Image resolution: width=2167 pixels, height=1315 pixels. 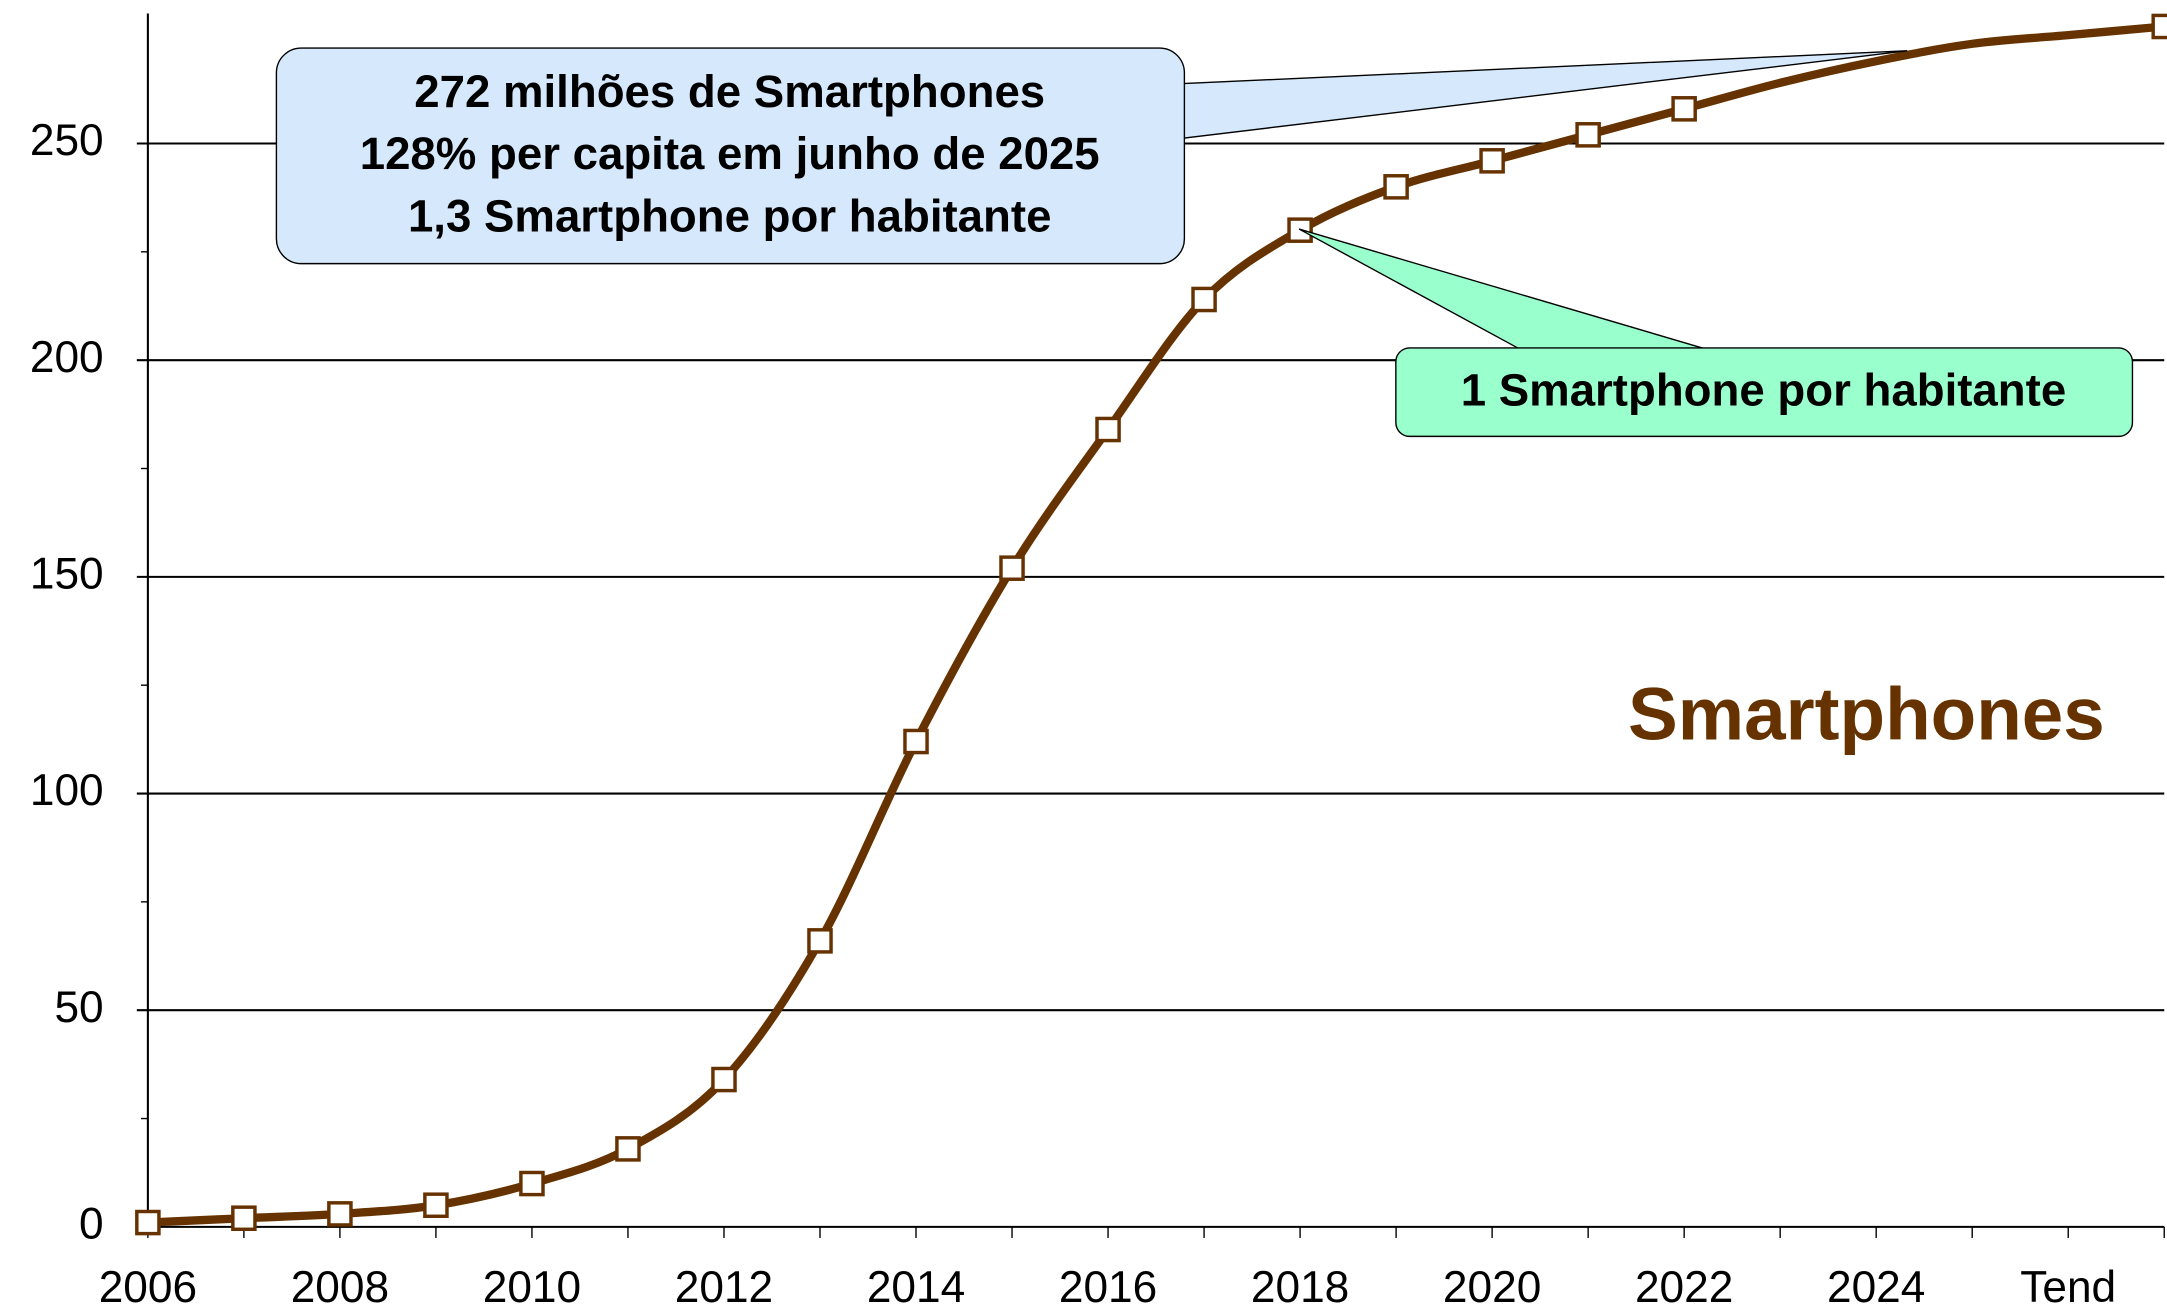 What do you see at coordinates (2068, 1287) in the screenshot?
I see `x-tick-label: Tend` at bounding box center [2068, 1287].